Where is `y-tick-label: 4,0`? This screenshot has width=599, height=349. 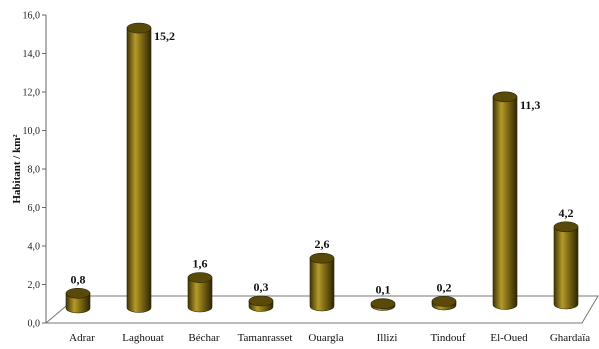 y-tick-label: 4,0 is located at coordinates (34, 247).